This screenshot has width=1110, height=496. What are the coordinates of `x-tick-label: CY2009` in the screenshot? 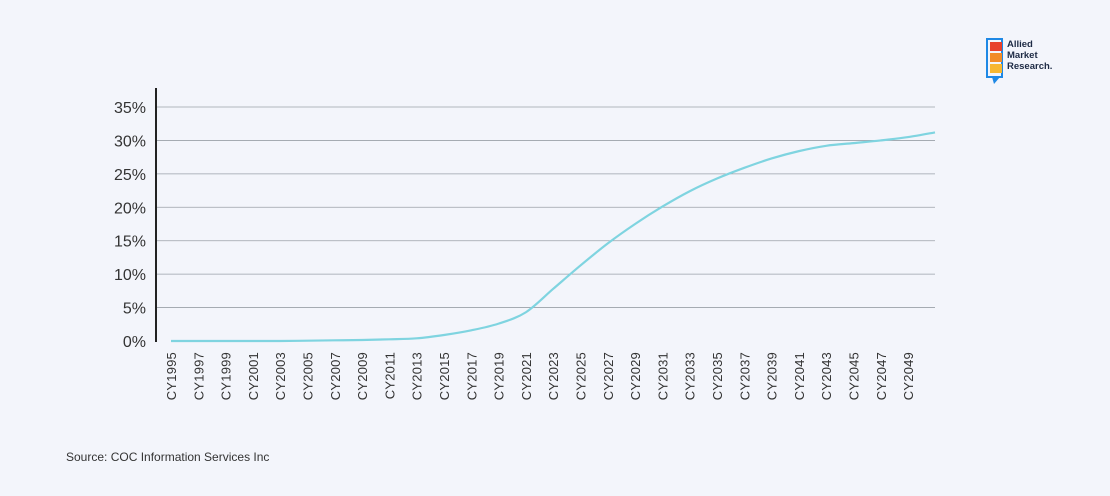 It's located at (362, 376).